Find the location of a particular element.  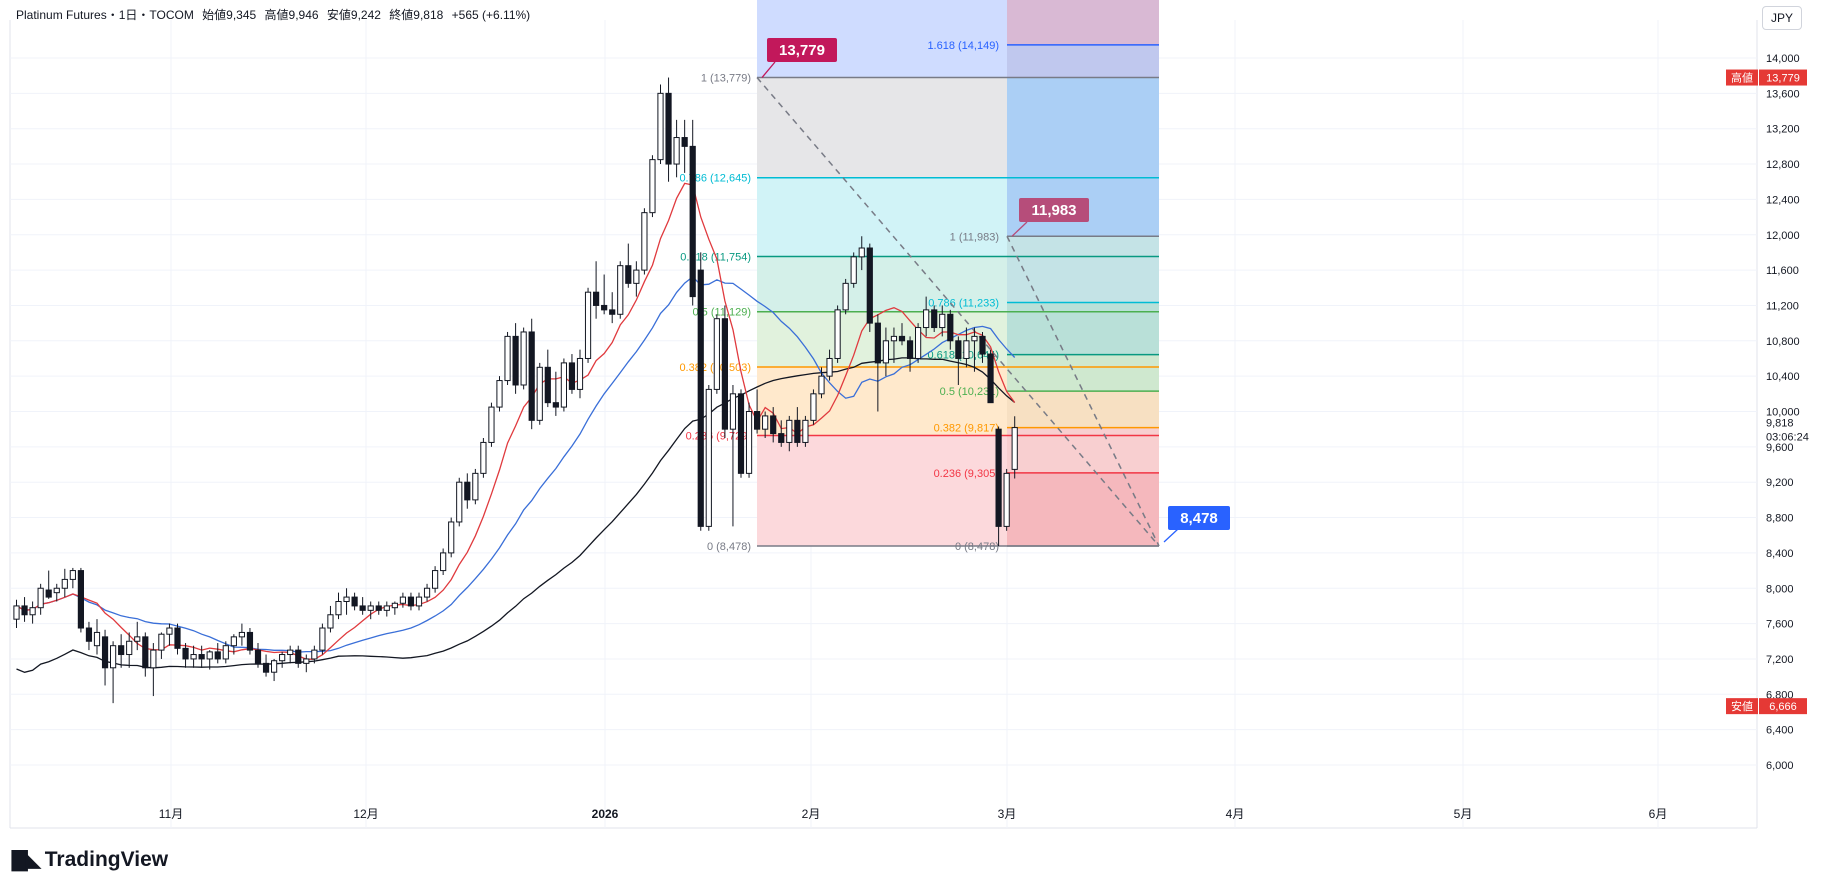

currency-button: JPY is located at coordinates (1782, 18).